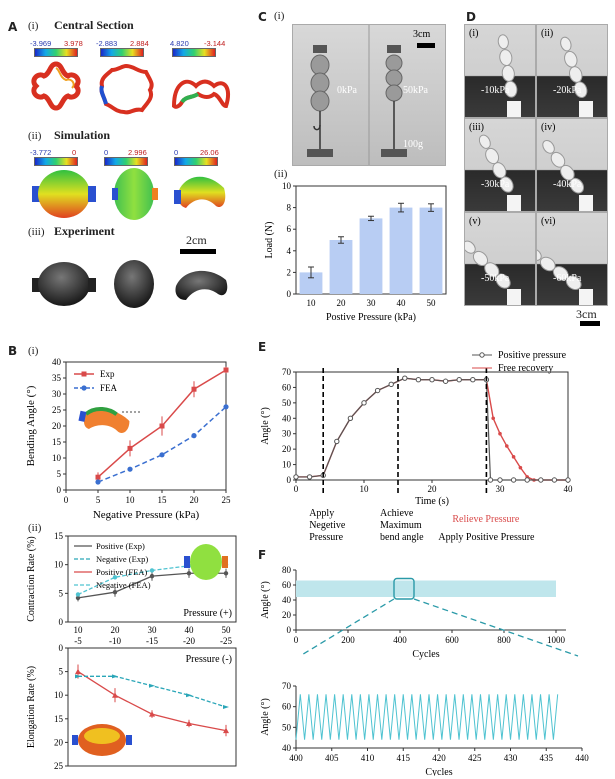  Describe the element at coordinates (321, 513) in the screenshot. I see `annotation-apply-negative: Apply` at that location.